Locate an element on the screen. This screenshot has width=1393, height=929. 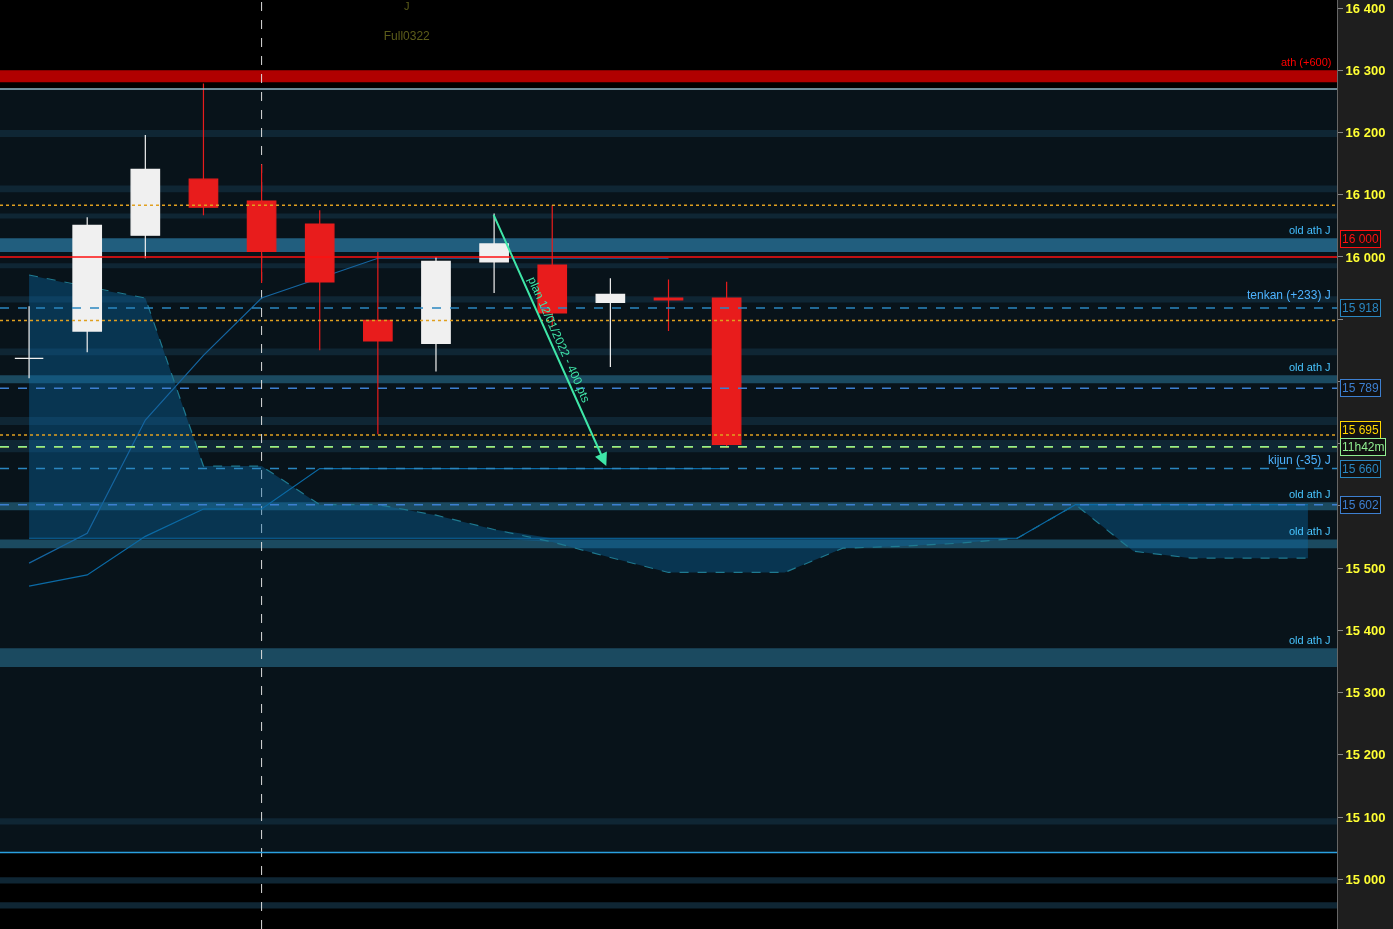
text: Full0322 is located at coordinates (407, 36).